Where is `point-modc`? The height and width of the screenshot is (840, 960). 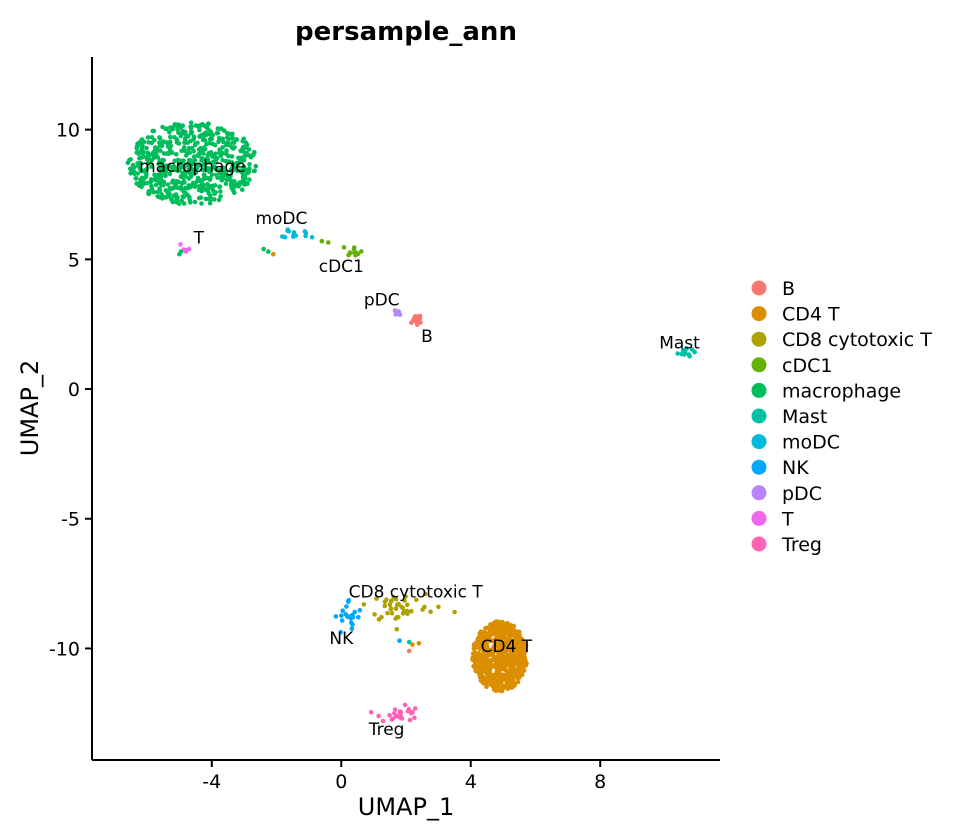 point-modc is located at coordinates (305, 231).